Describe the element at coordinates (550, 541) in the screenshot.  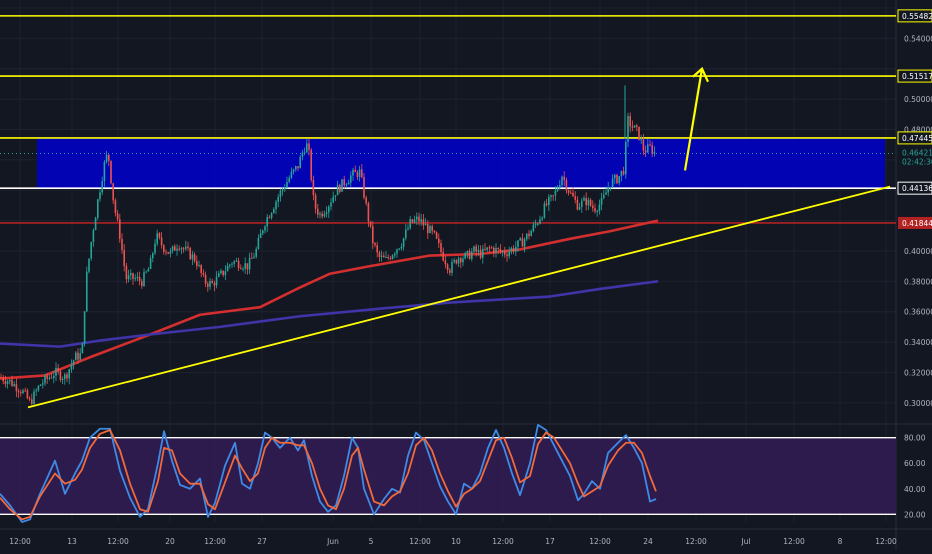
I see `time-axis-tick-label: 17` at that location.